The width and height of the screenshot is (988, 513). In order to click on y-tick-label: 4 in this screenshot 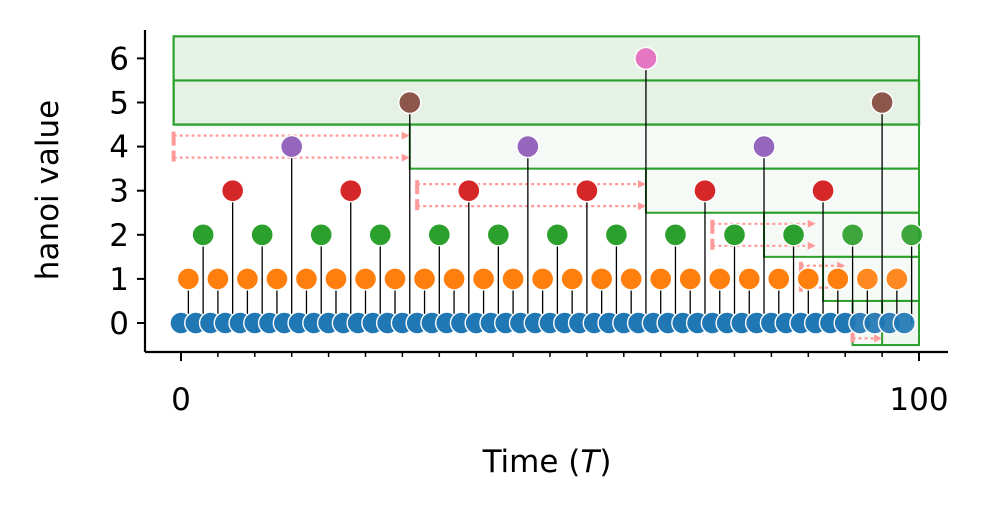, I will do `click(119, 148)`.